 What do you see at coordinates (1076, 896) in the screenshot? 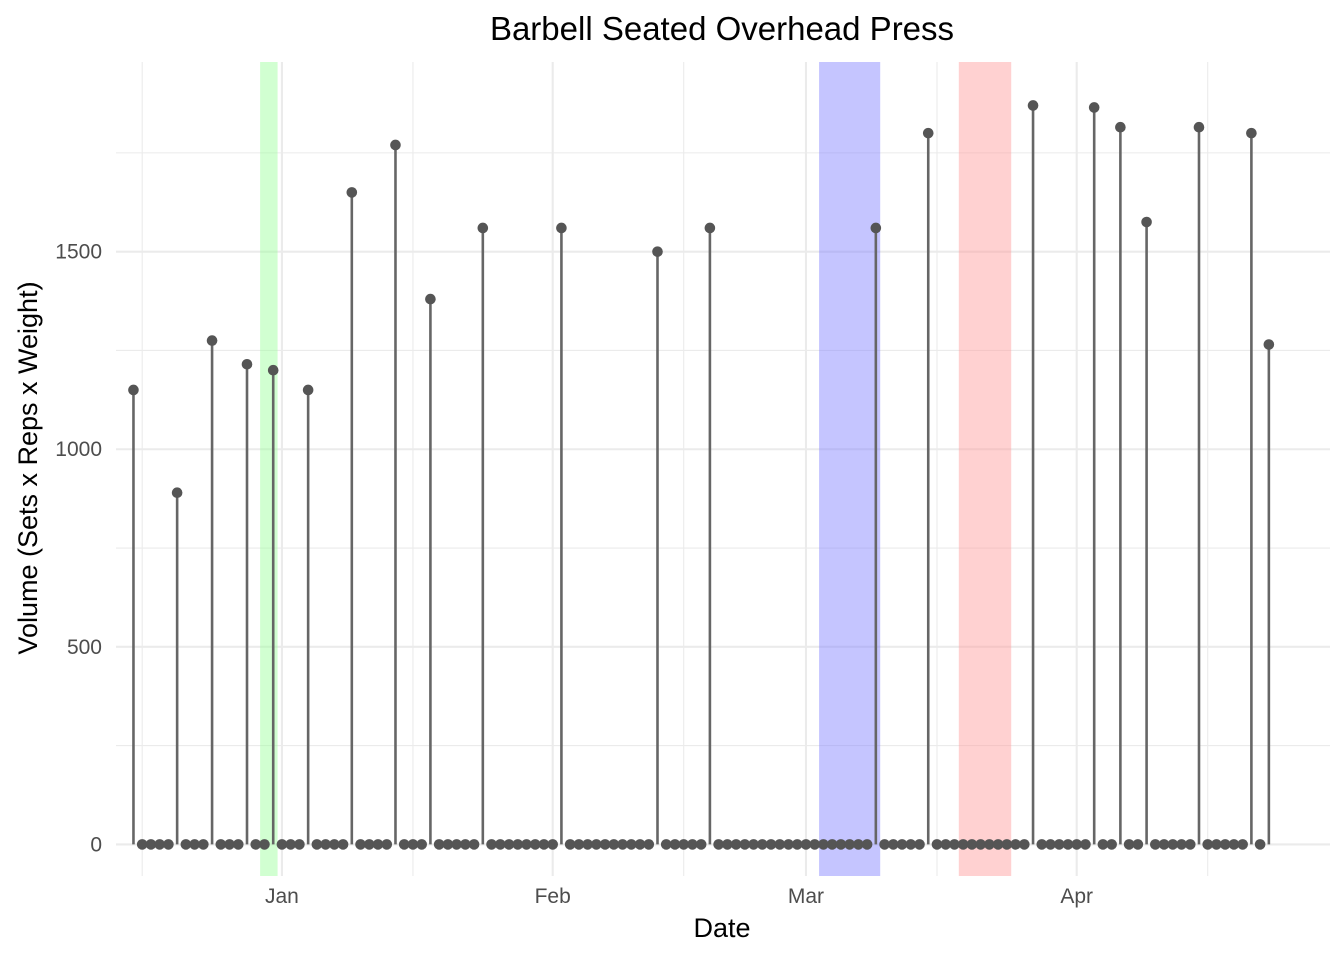
I see `x-tick-label: Apr` at bounding box center [1076, 896].